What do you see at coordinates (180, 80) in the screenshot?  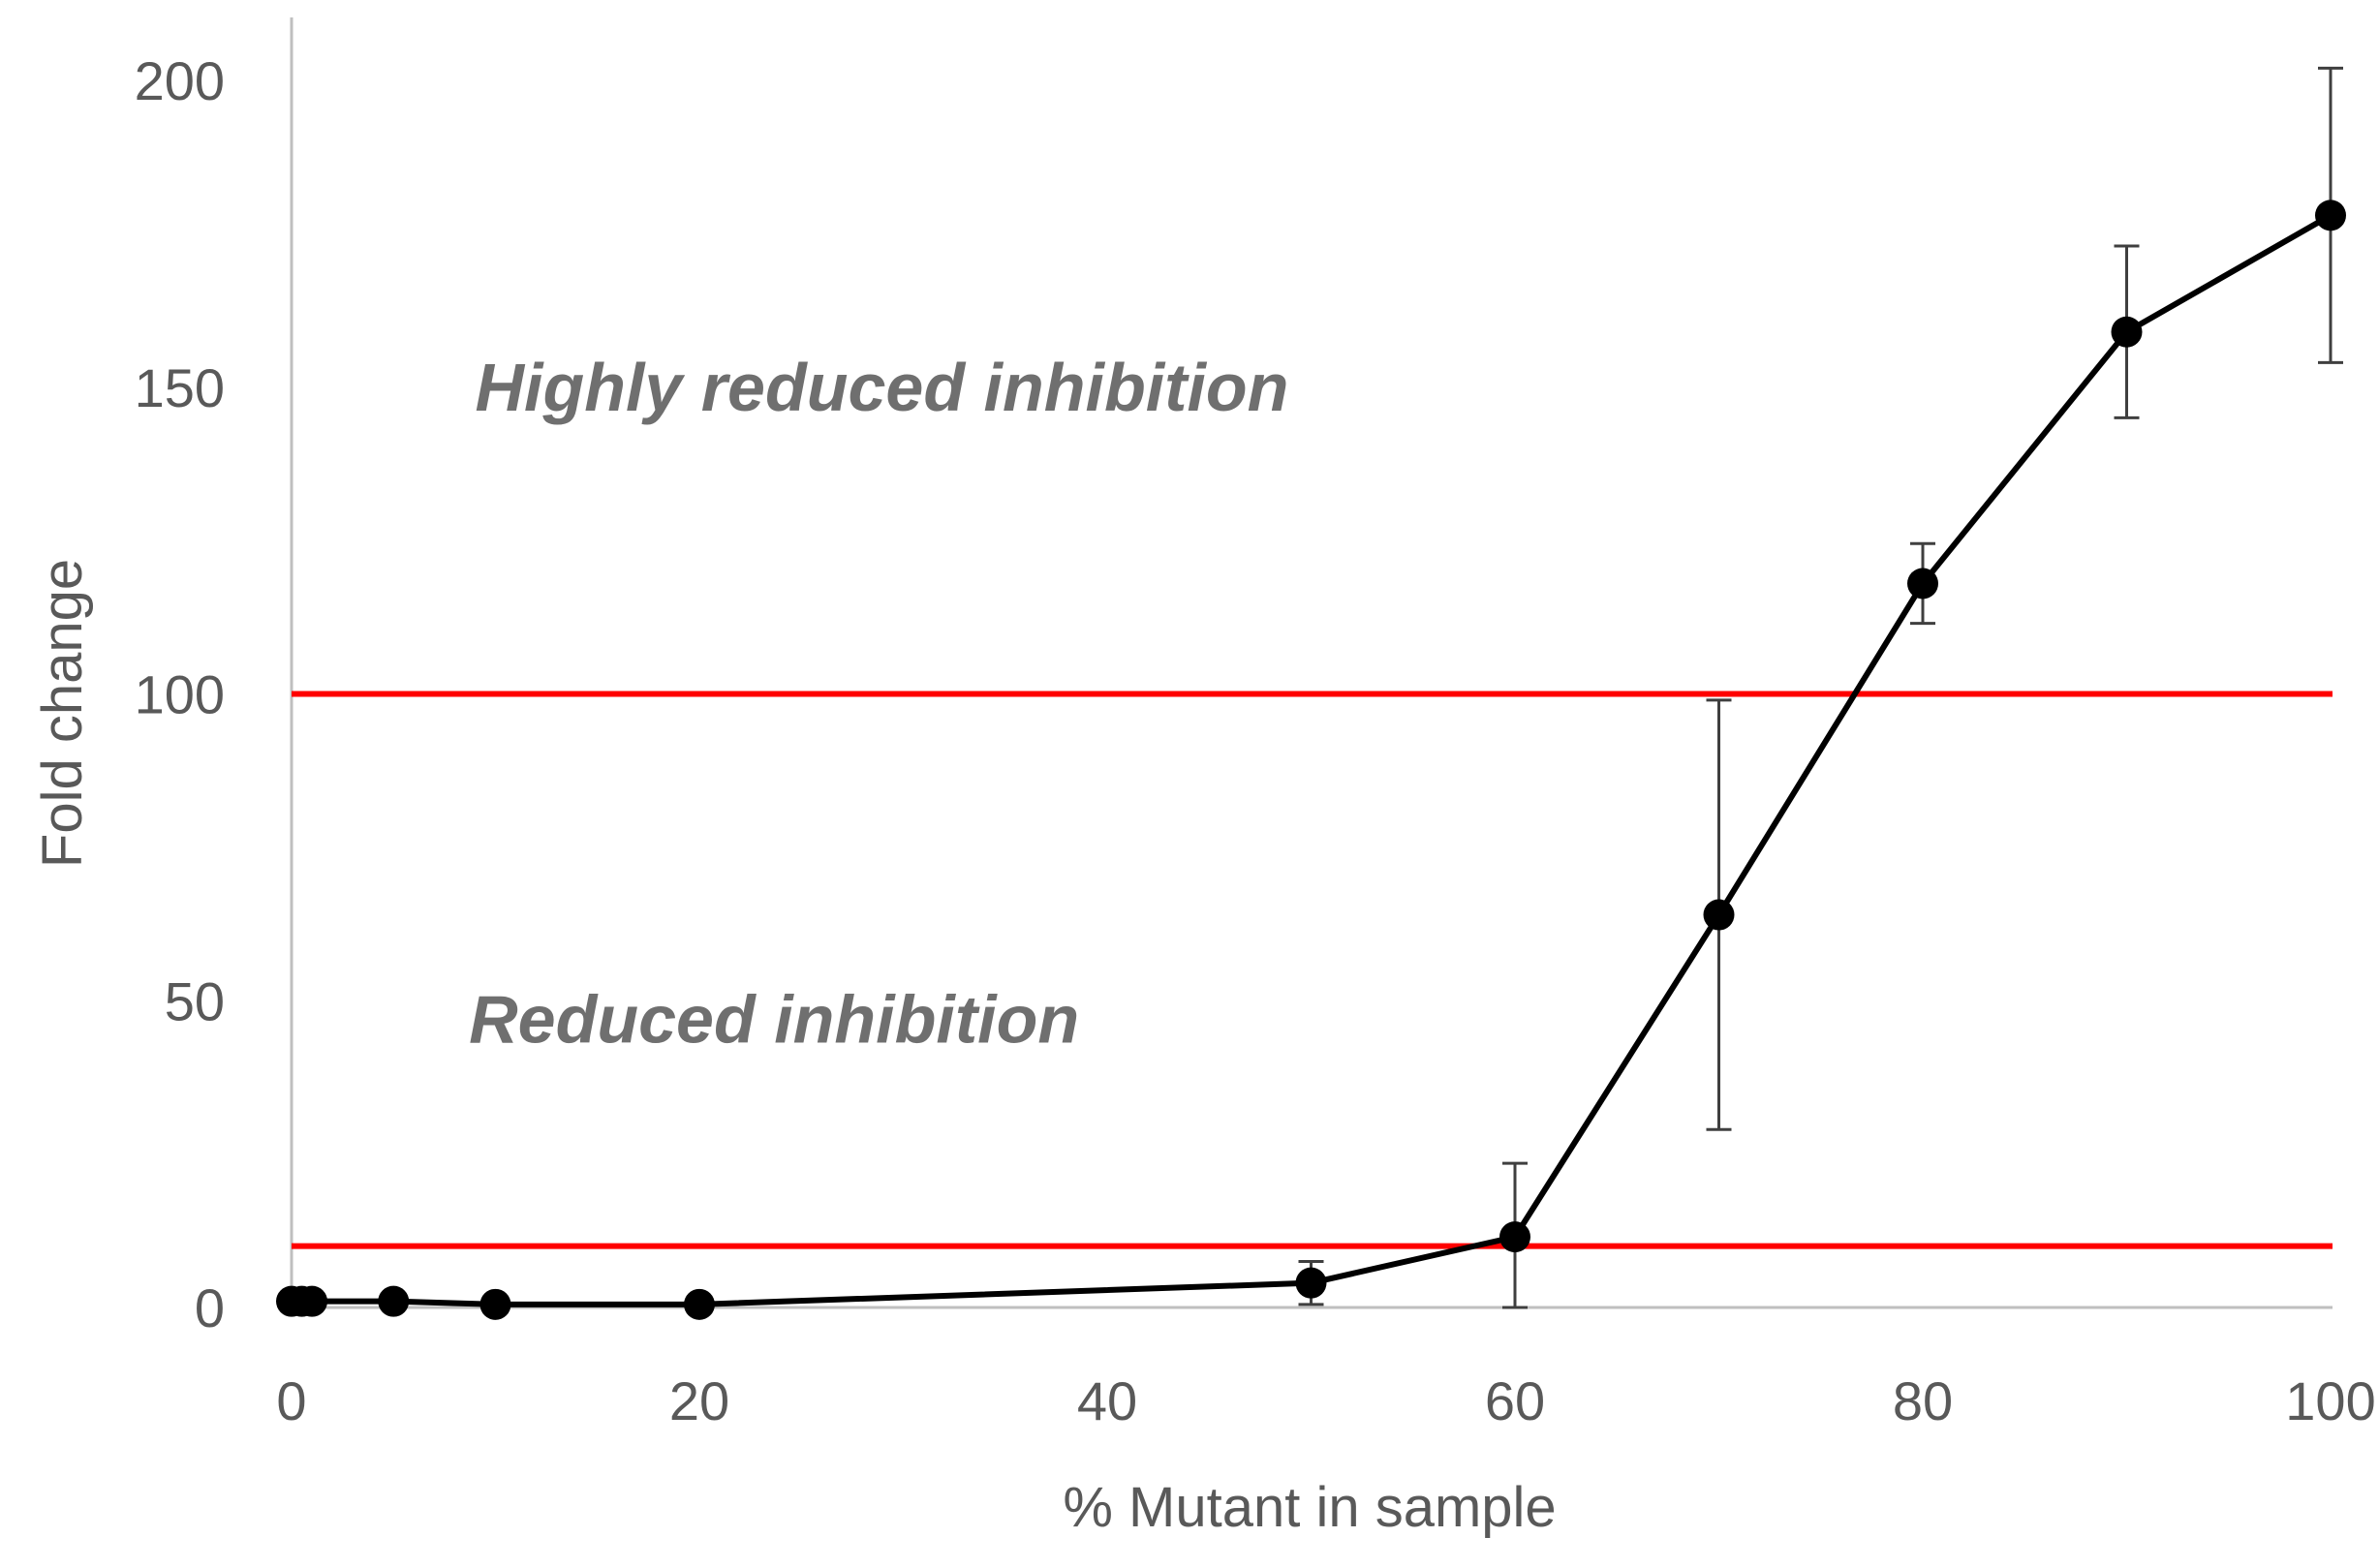 I see `y-tick-label: 200` at bounding box center [180, 80].